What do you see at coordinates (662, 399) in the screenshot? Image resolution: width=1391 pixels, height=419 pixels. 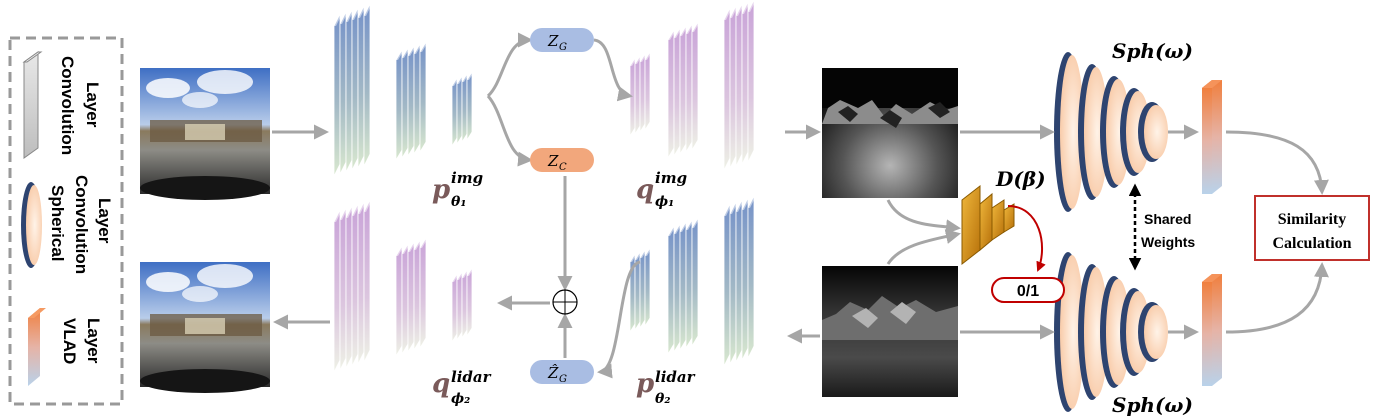 I see `svg-text: θ₂` at bounding box center [662, 399].